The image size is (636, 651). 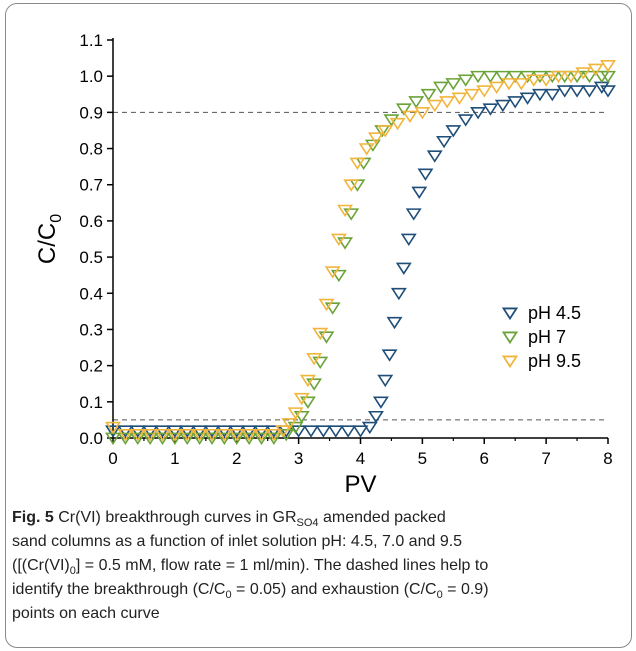 What do you see at coordinates (298, 458) in the screenshot?
I see `x-tick-label: 3` at bounding box center [298, 458].